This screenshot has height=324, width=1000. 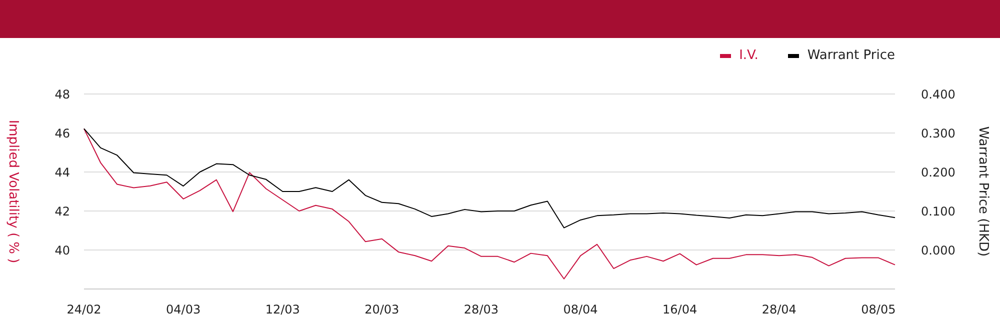 What do you see at coordinates (62, 250) in the screenshot?
I see `y-tick-label: 40` at bounding box center [62, 250].